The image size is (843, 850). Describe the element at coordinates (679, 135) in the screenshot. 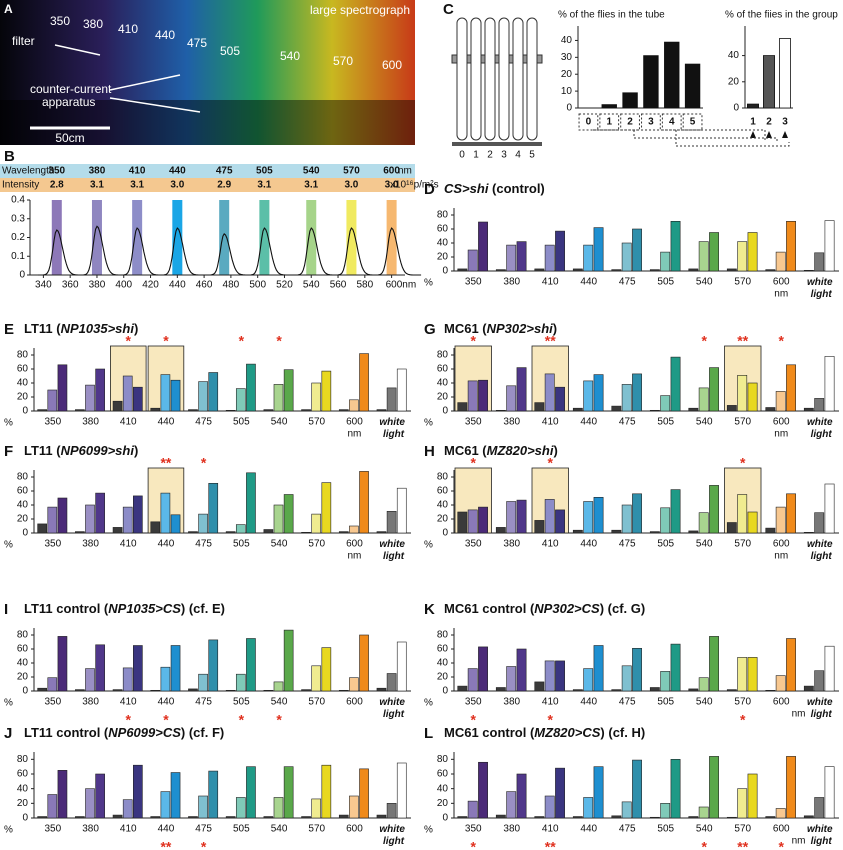

I see `connector` at that location.